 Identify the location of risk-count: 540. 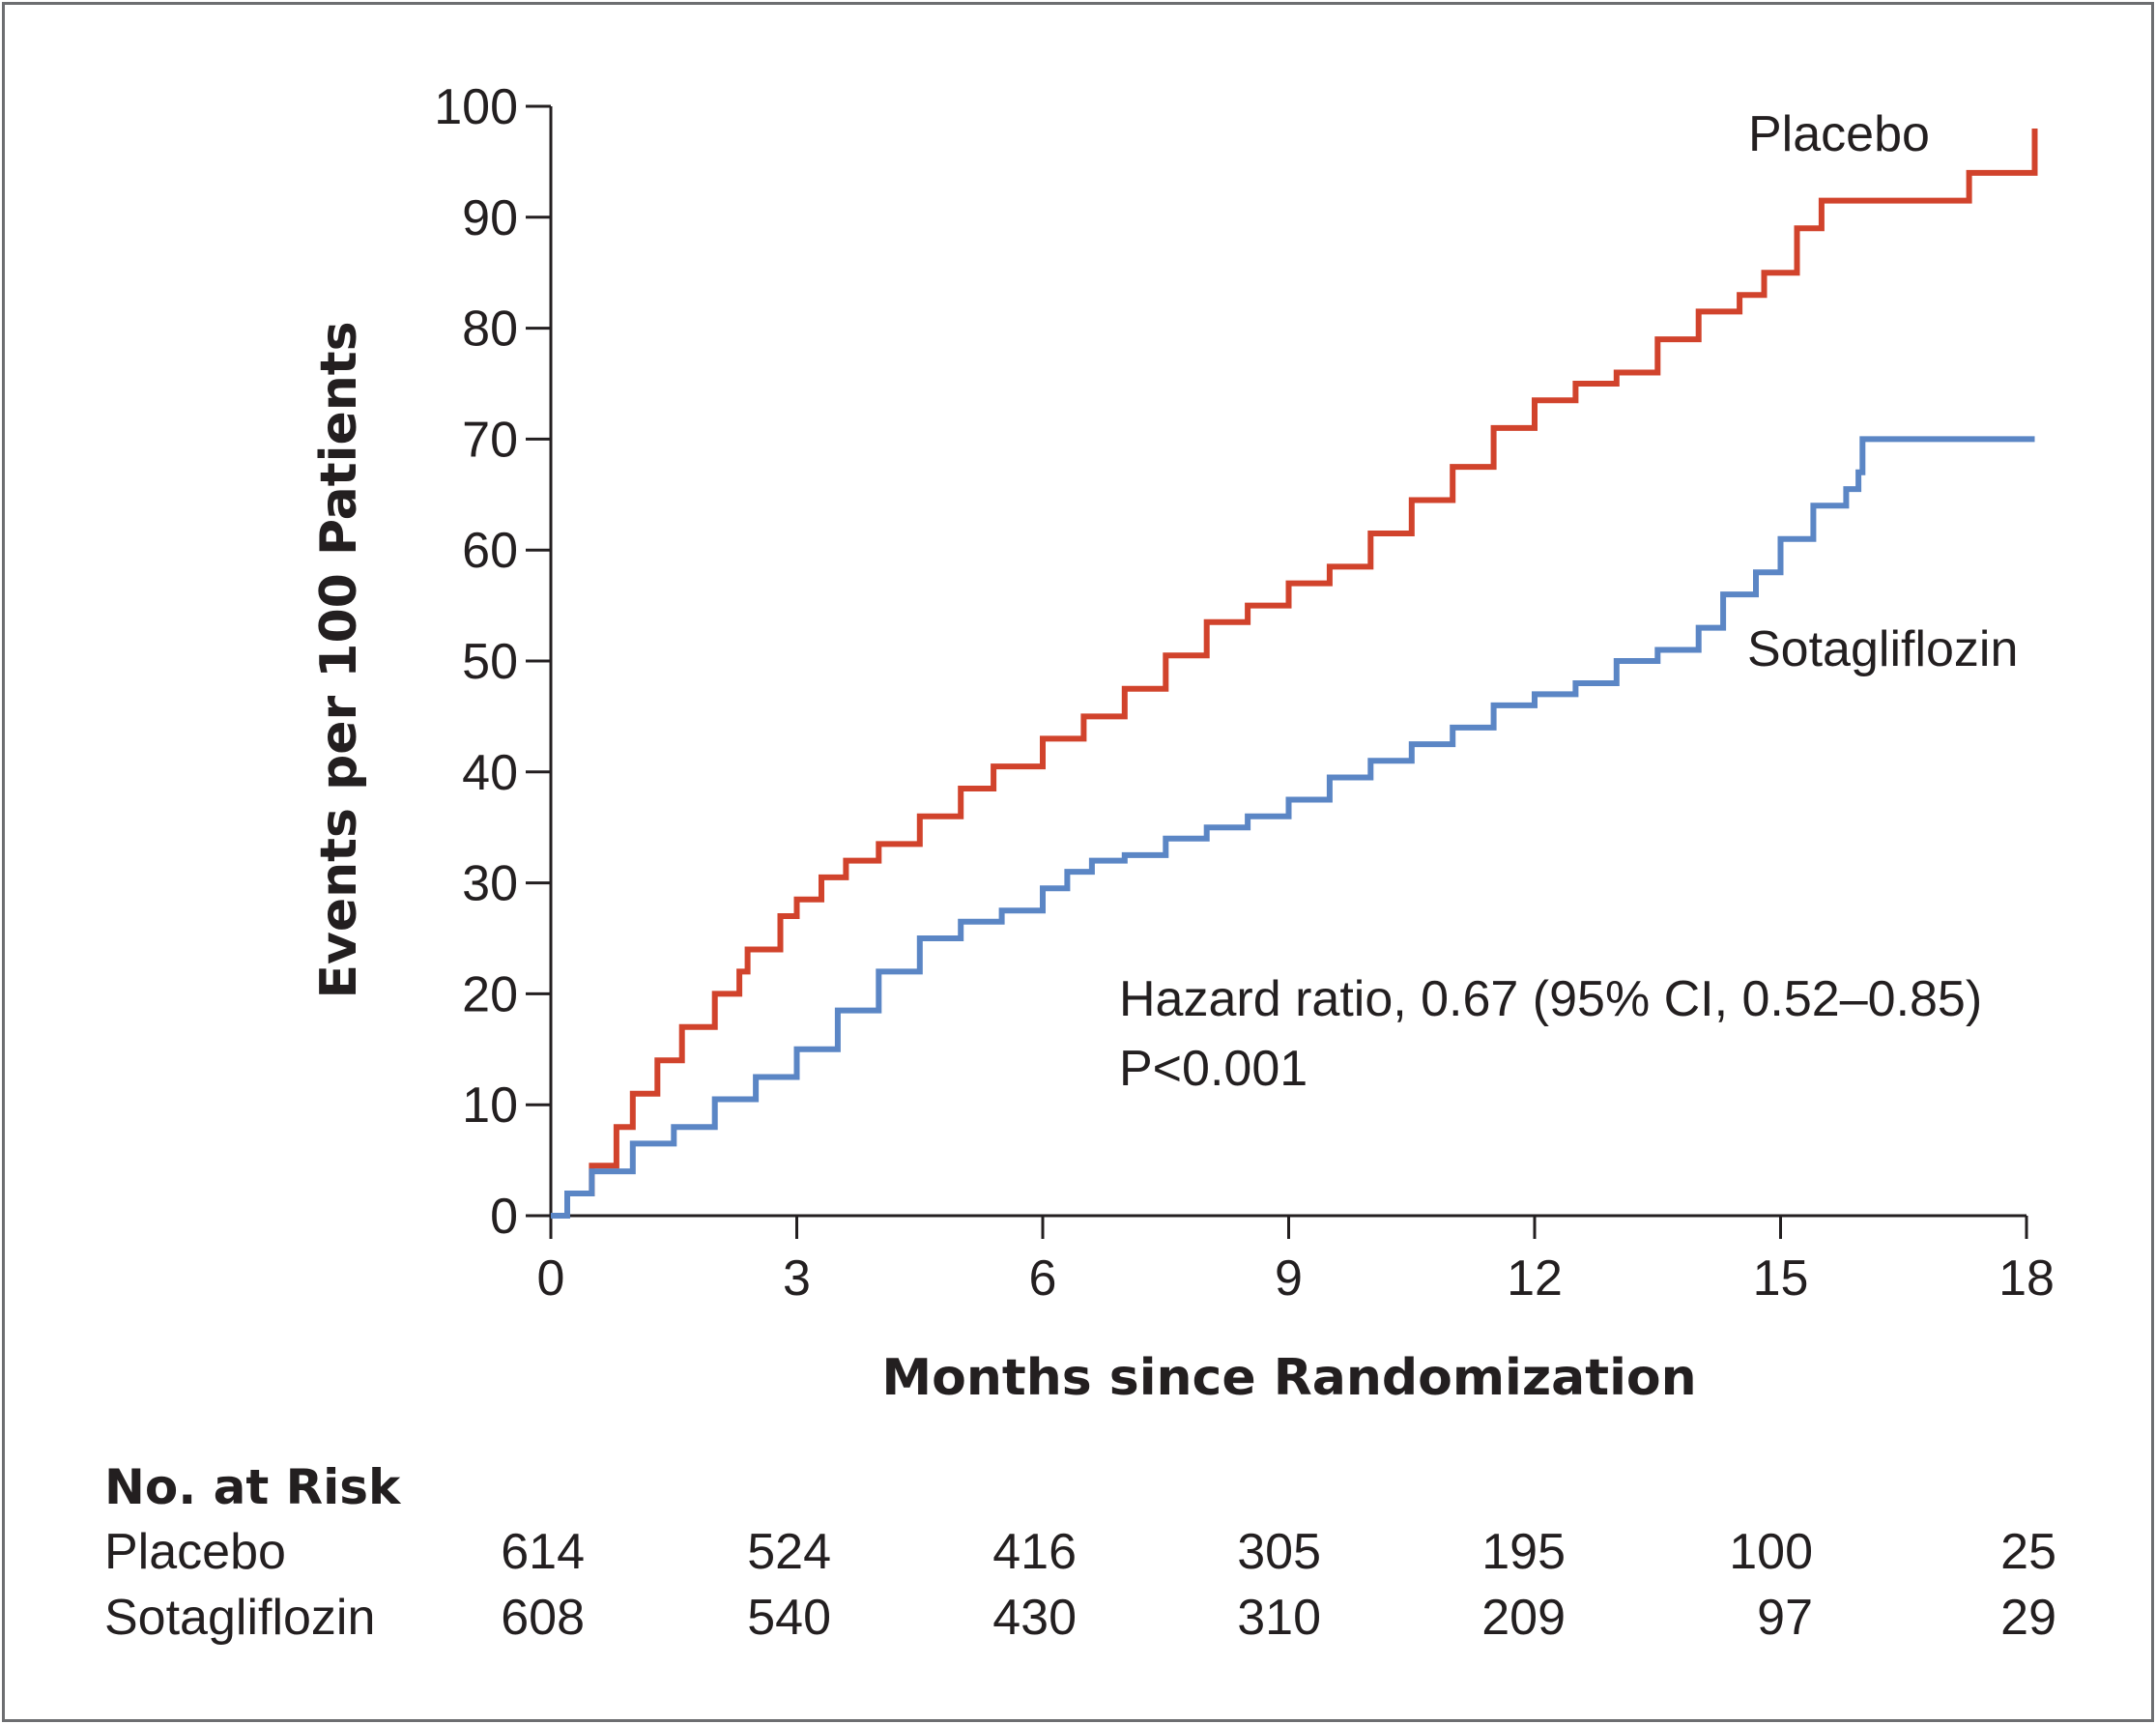
(789, 1618).